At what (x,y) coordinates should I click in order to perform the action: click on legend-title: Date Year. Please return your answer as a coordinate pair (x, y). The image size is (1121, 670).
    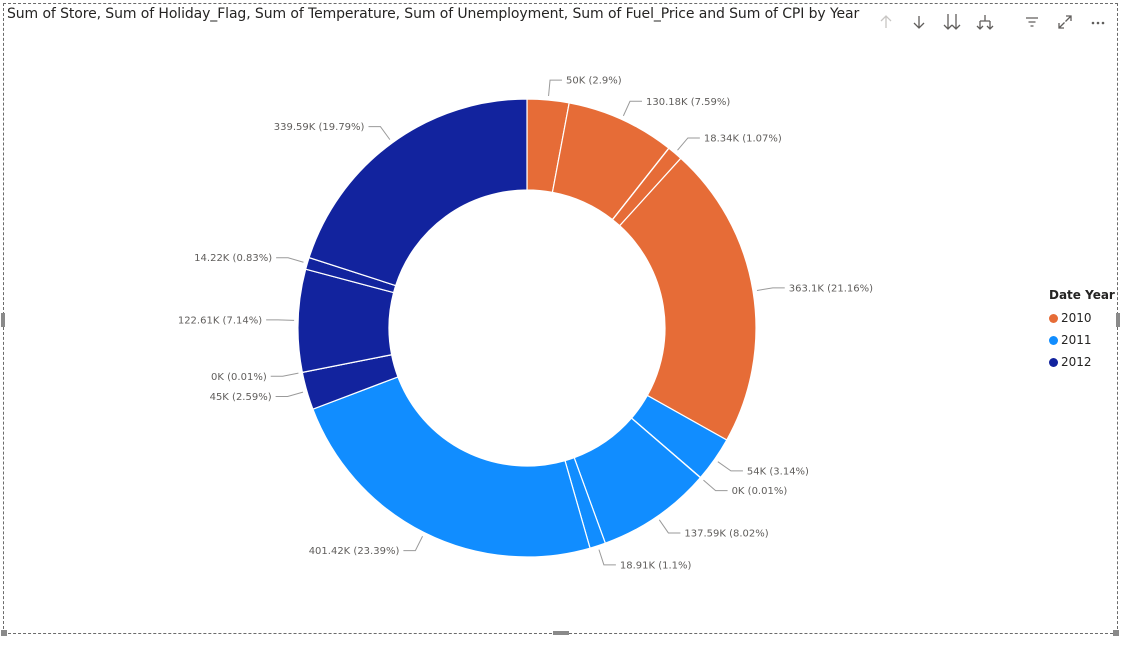
    Looking at the image, I should click on (1082, 295).